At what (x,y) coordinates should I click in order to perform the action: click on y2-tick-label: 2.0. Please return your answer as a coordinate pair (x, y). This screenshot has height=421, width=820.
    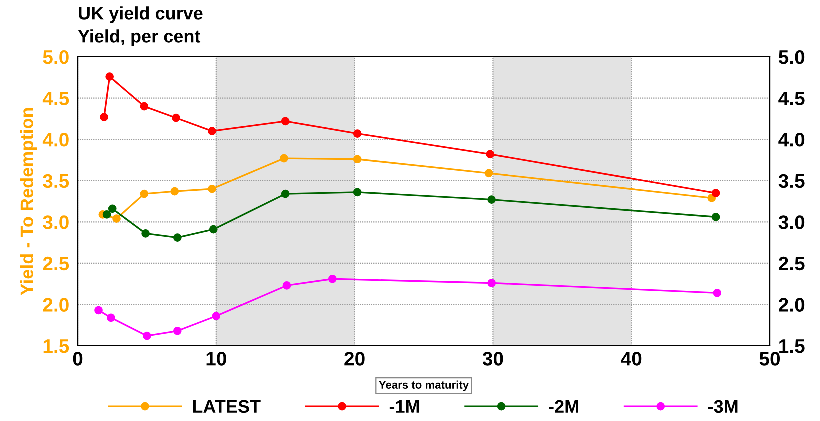
    Looking at the image, I should click on (792, 305).